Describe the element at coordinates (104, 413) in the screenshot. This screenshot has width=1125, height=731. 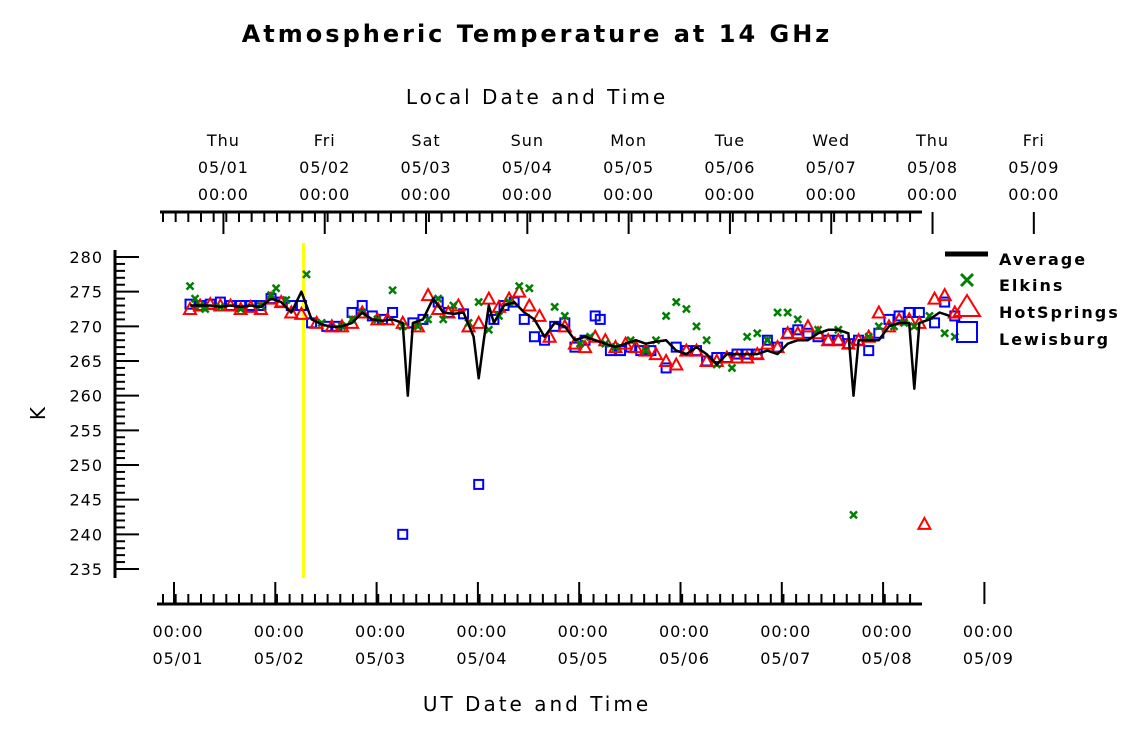
I see `y-axis: 235 240 245 250 255 260 265 270 275 280` at that location.